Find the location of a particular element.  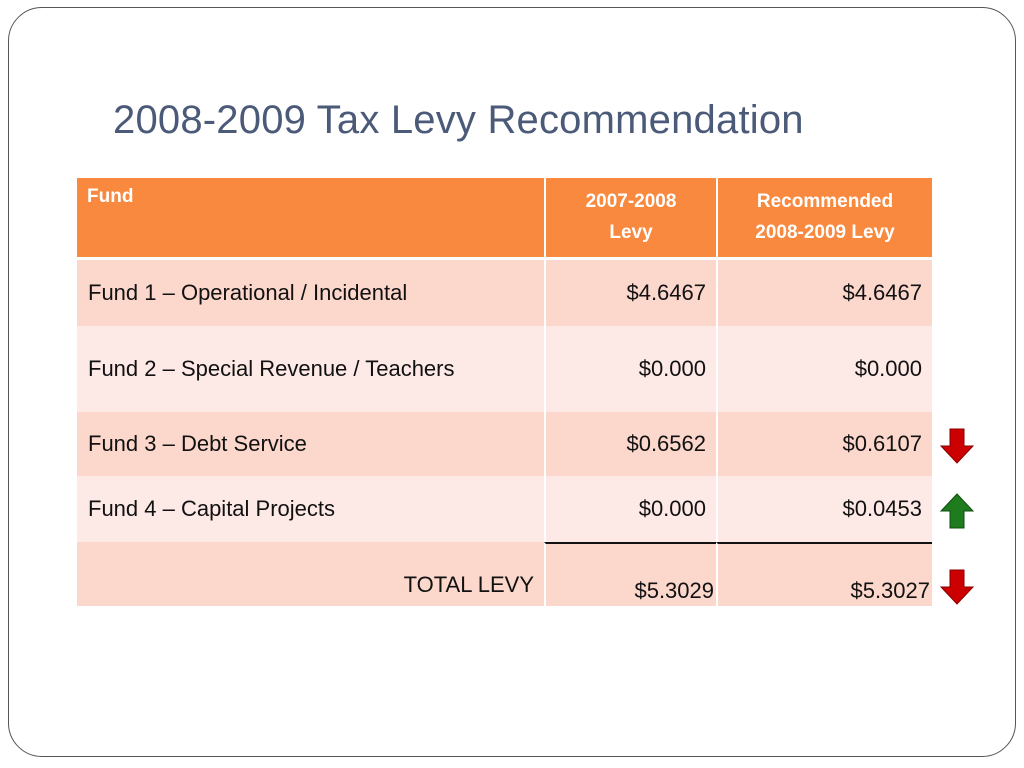

header-recommended-levy: Recommended 2008-2009 Levy is located at coordinates (824, 219).